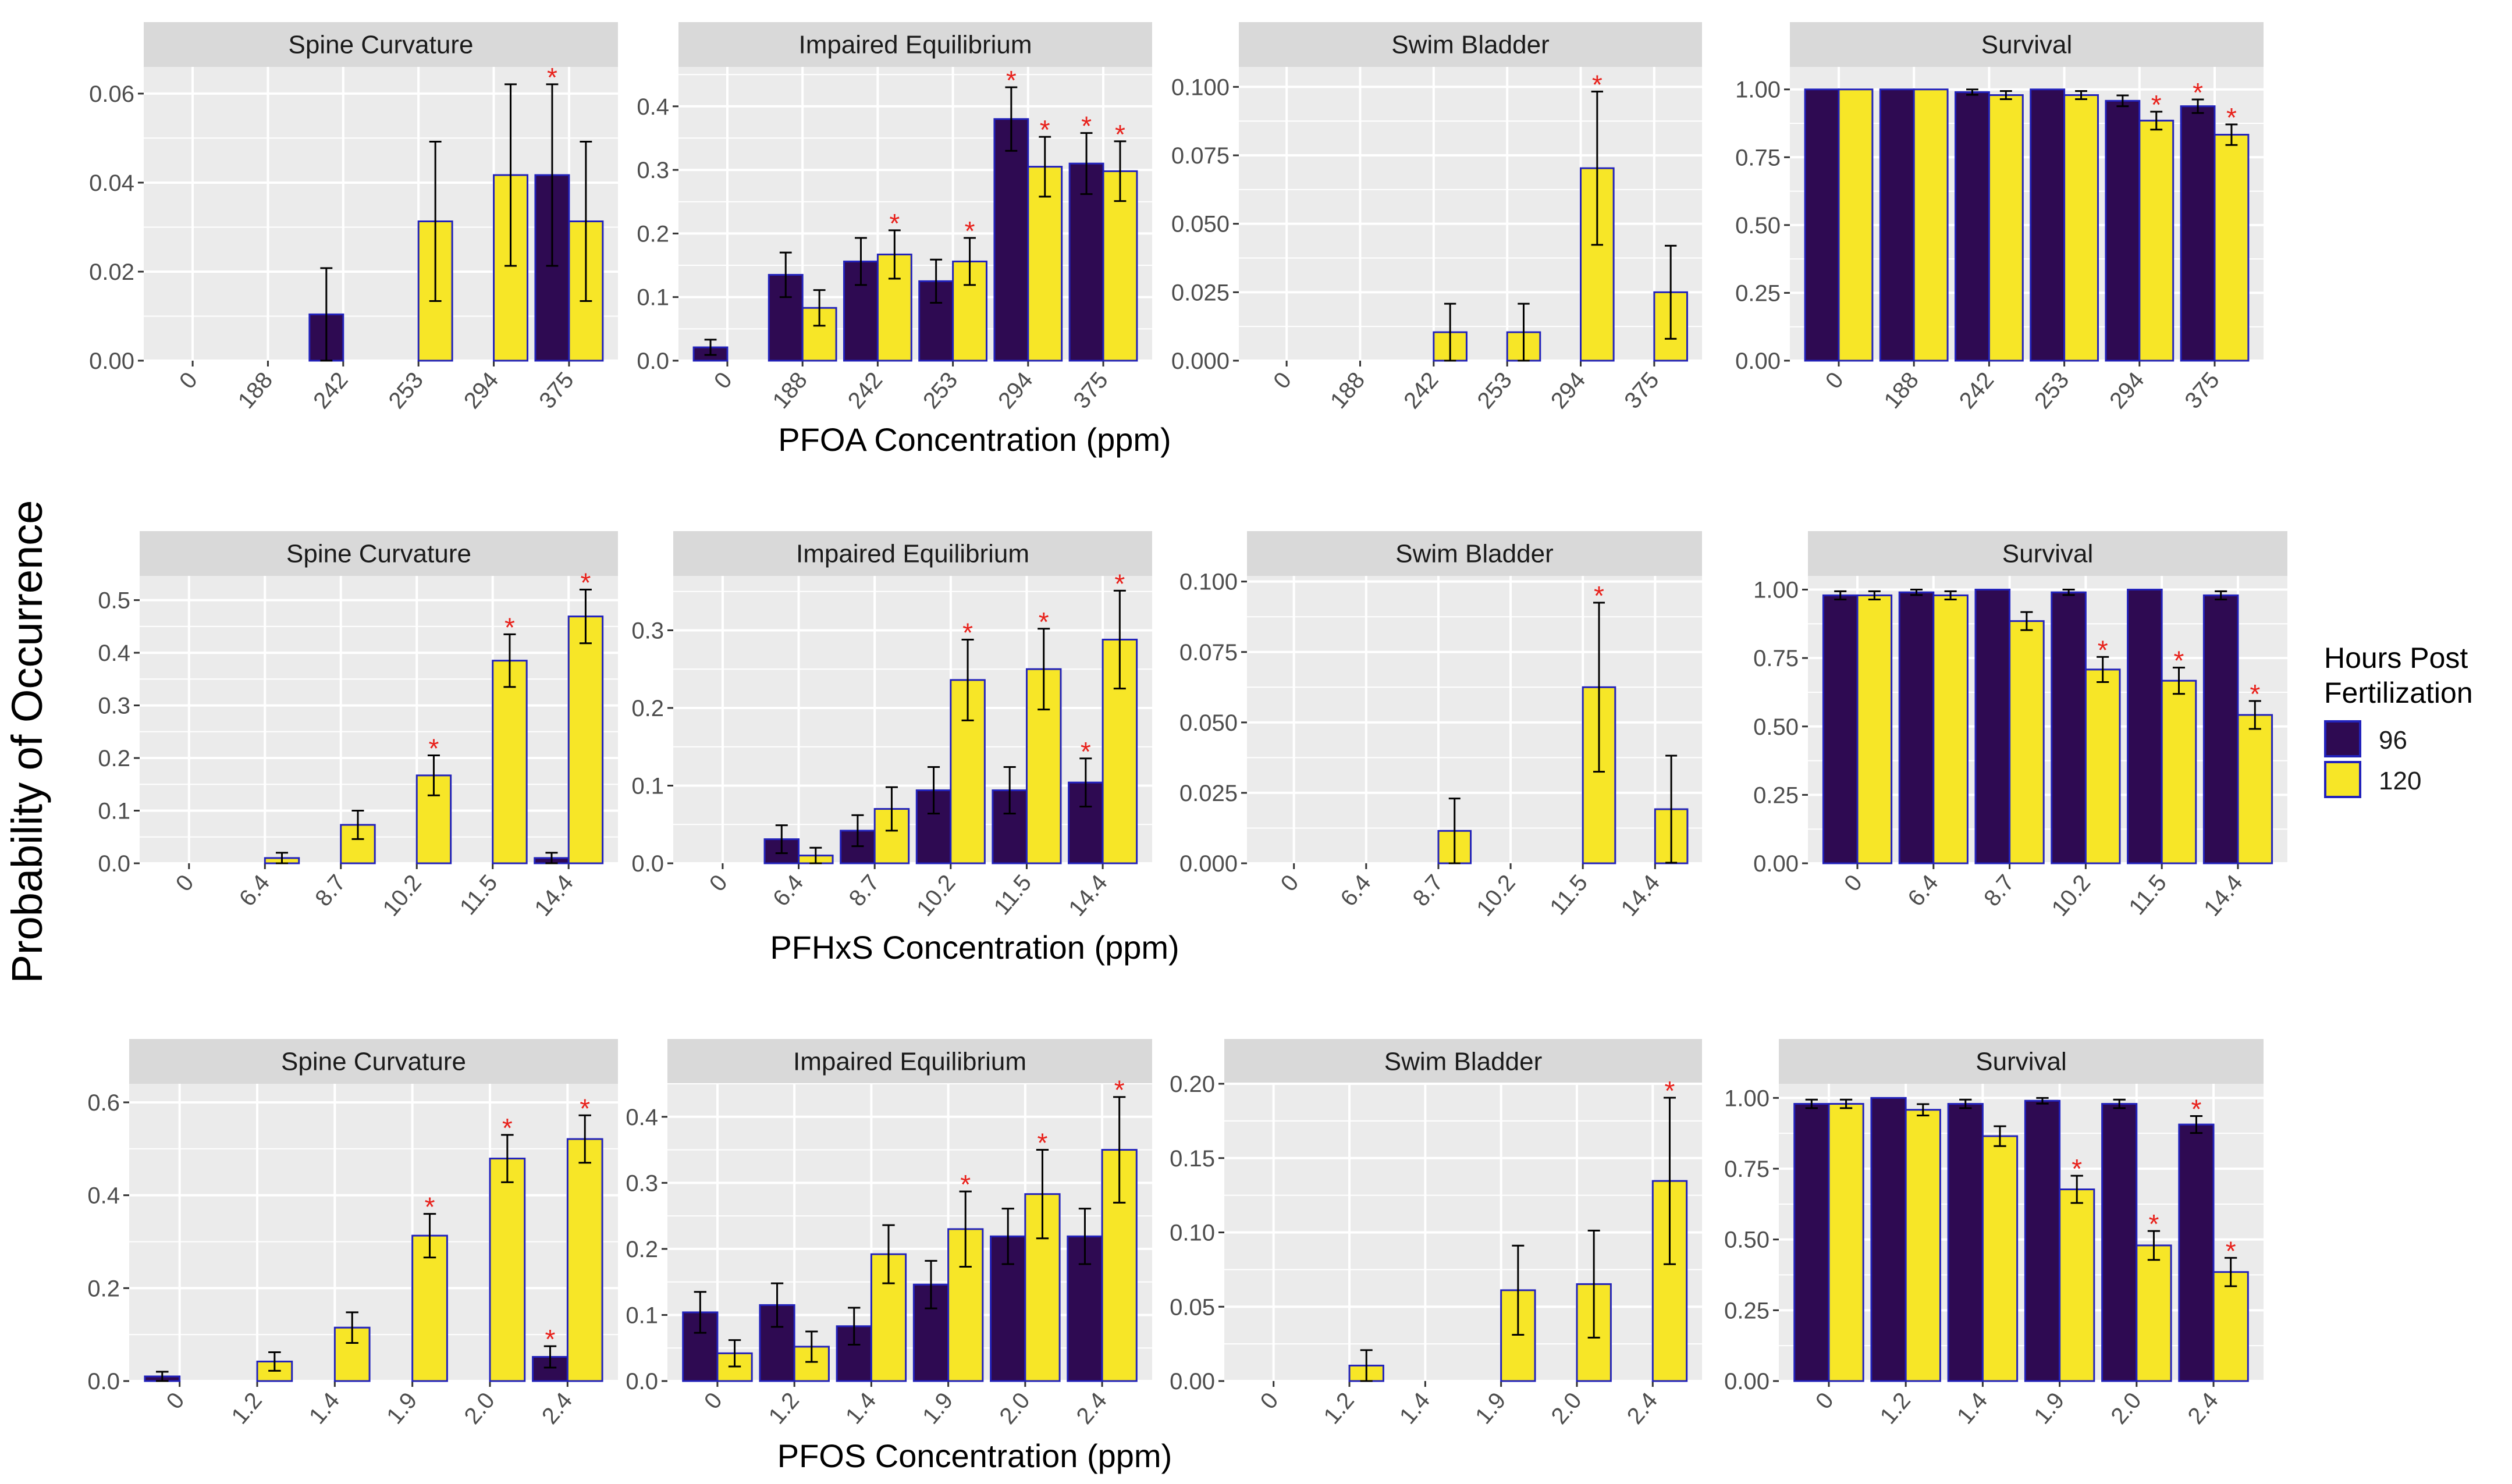  I want to click on strip-survival-r2, so click(2048, 553).